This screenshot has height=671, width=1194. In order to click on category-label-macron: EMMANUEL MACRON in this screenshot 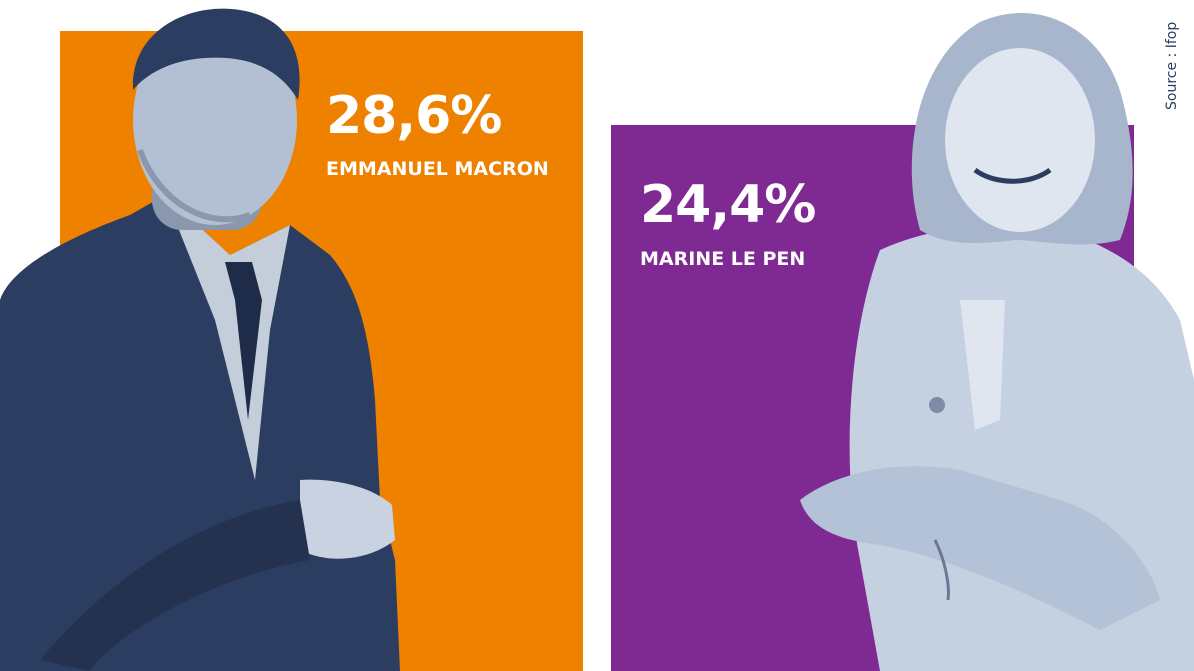, I will do `click(437, 169)`.